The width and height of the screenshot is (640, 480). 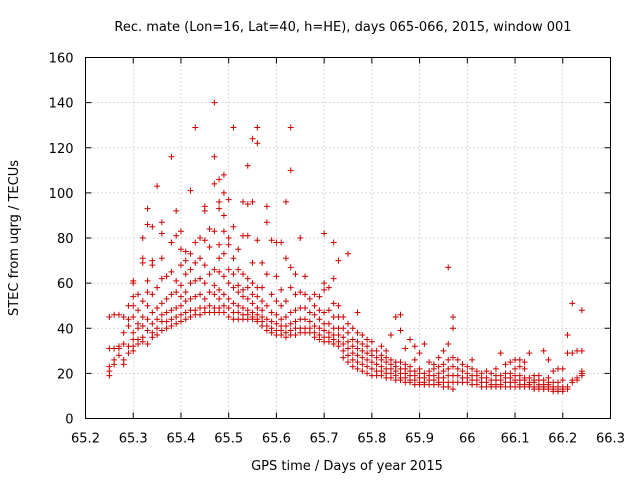 I want to click on x-tick-label: 65.6, so click(x=276, y=439).